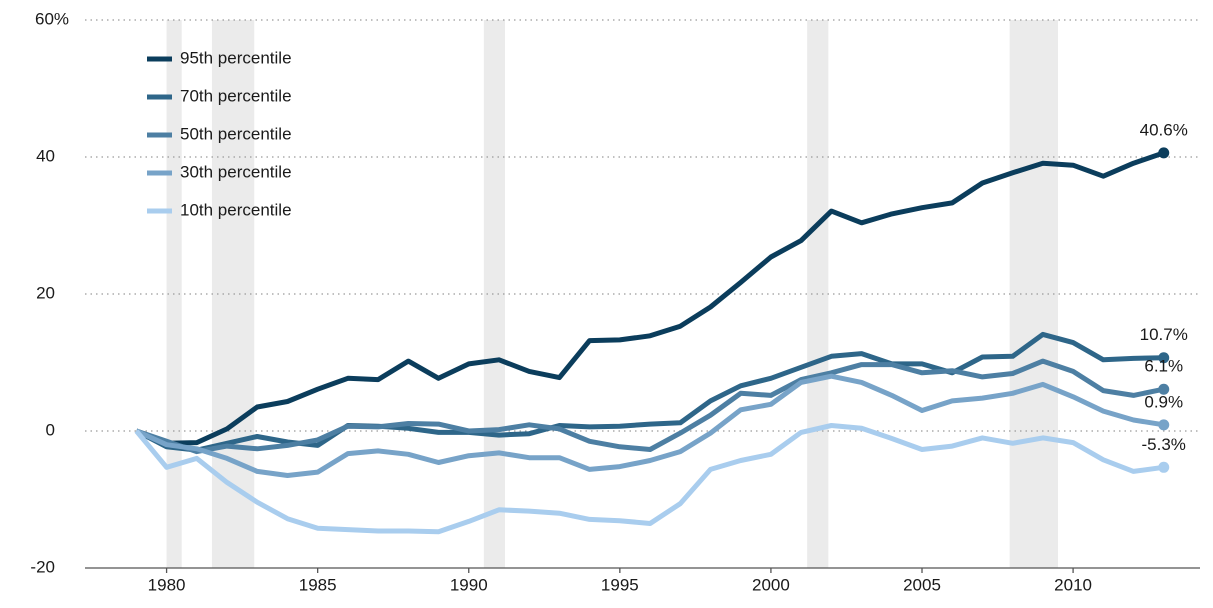 The image size is (1213, 608). I want to click on end-label: 0.9%, so click(1163, 401).